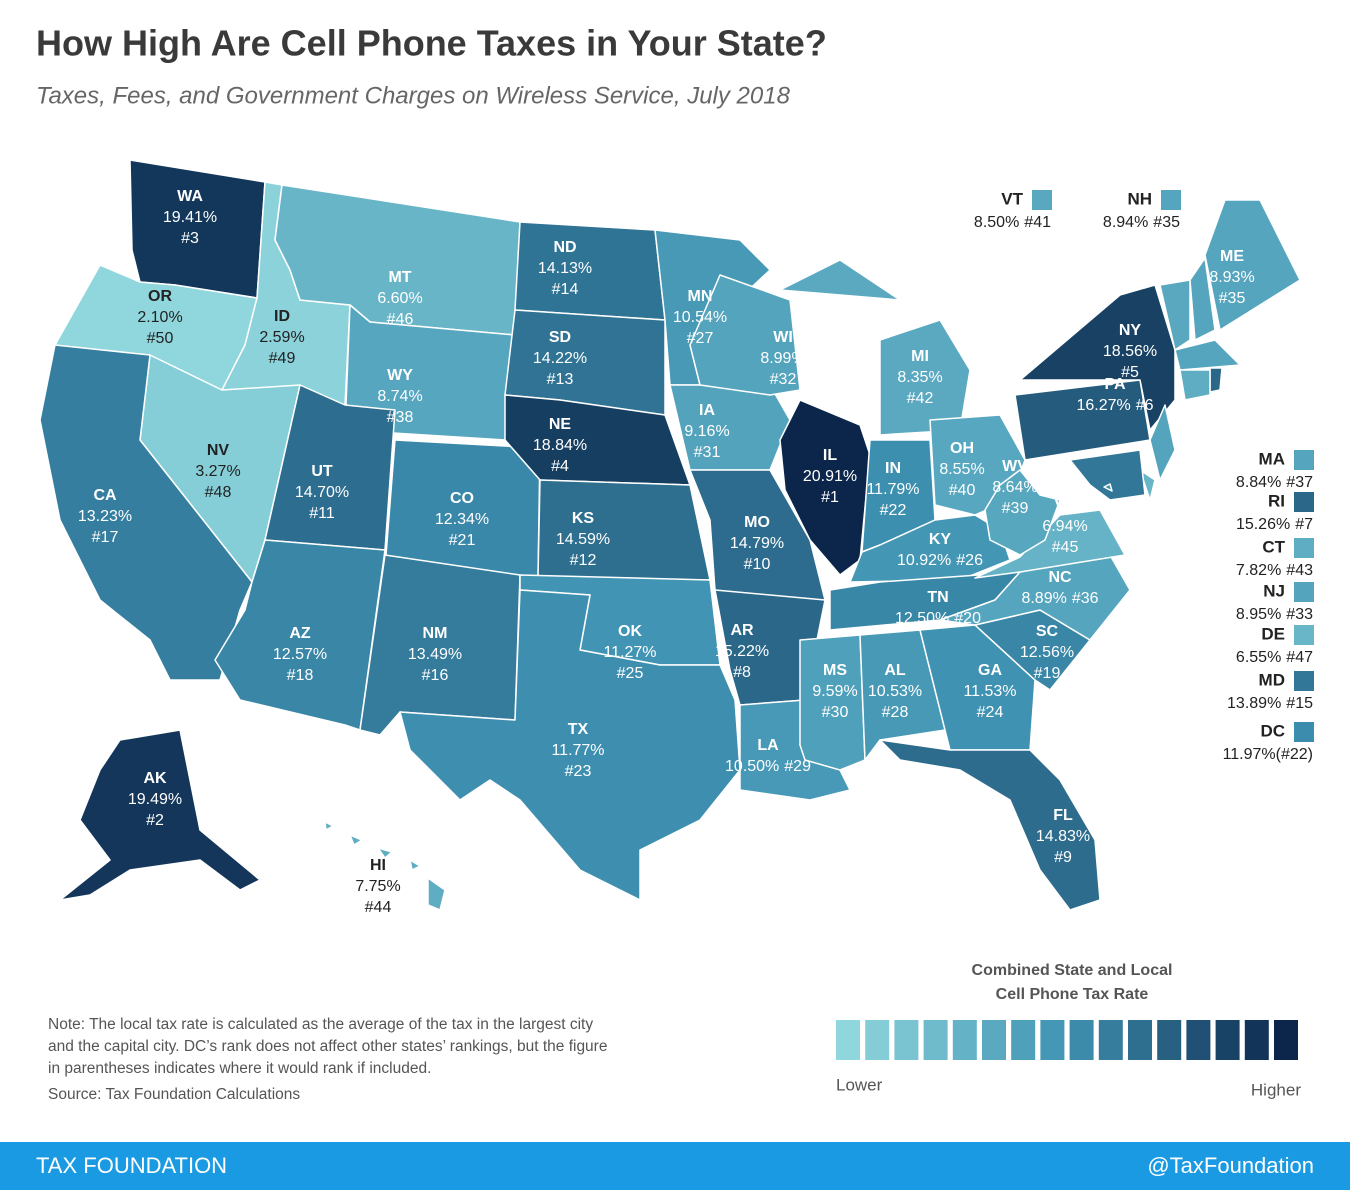 The image size is (1350, 1190). I want to click on rank: #47, so click(1299, 657).